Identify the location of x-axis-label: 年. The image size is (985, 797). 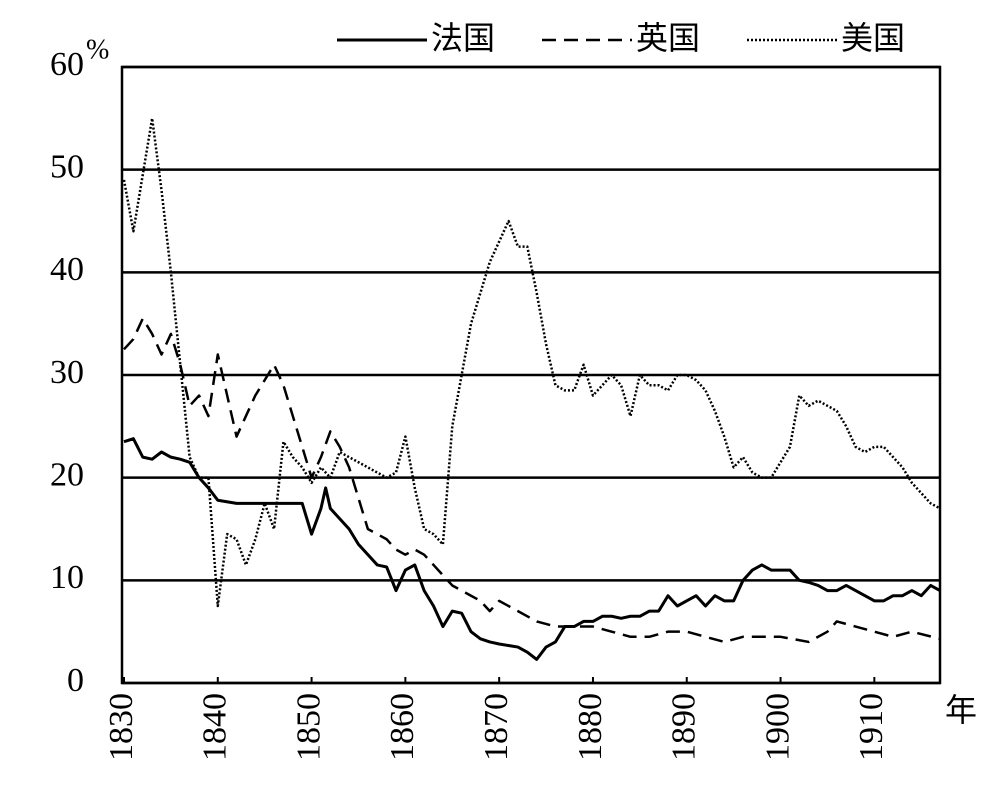
(961, 710).